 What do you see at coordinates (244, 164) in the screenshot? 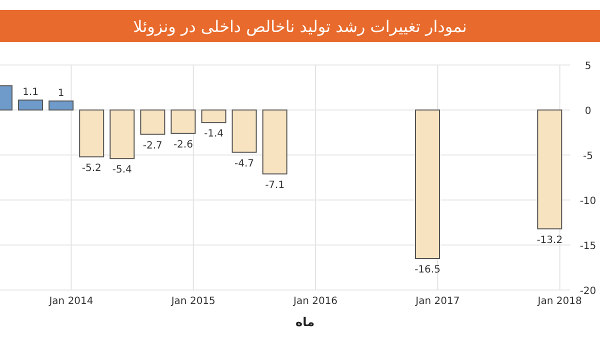
I see `data-label: -4.7` at bounding box center [244, 164].